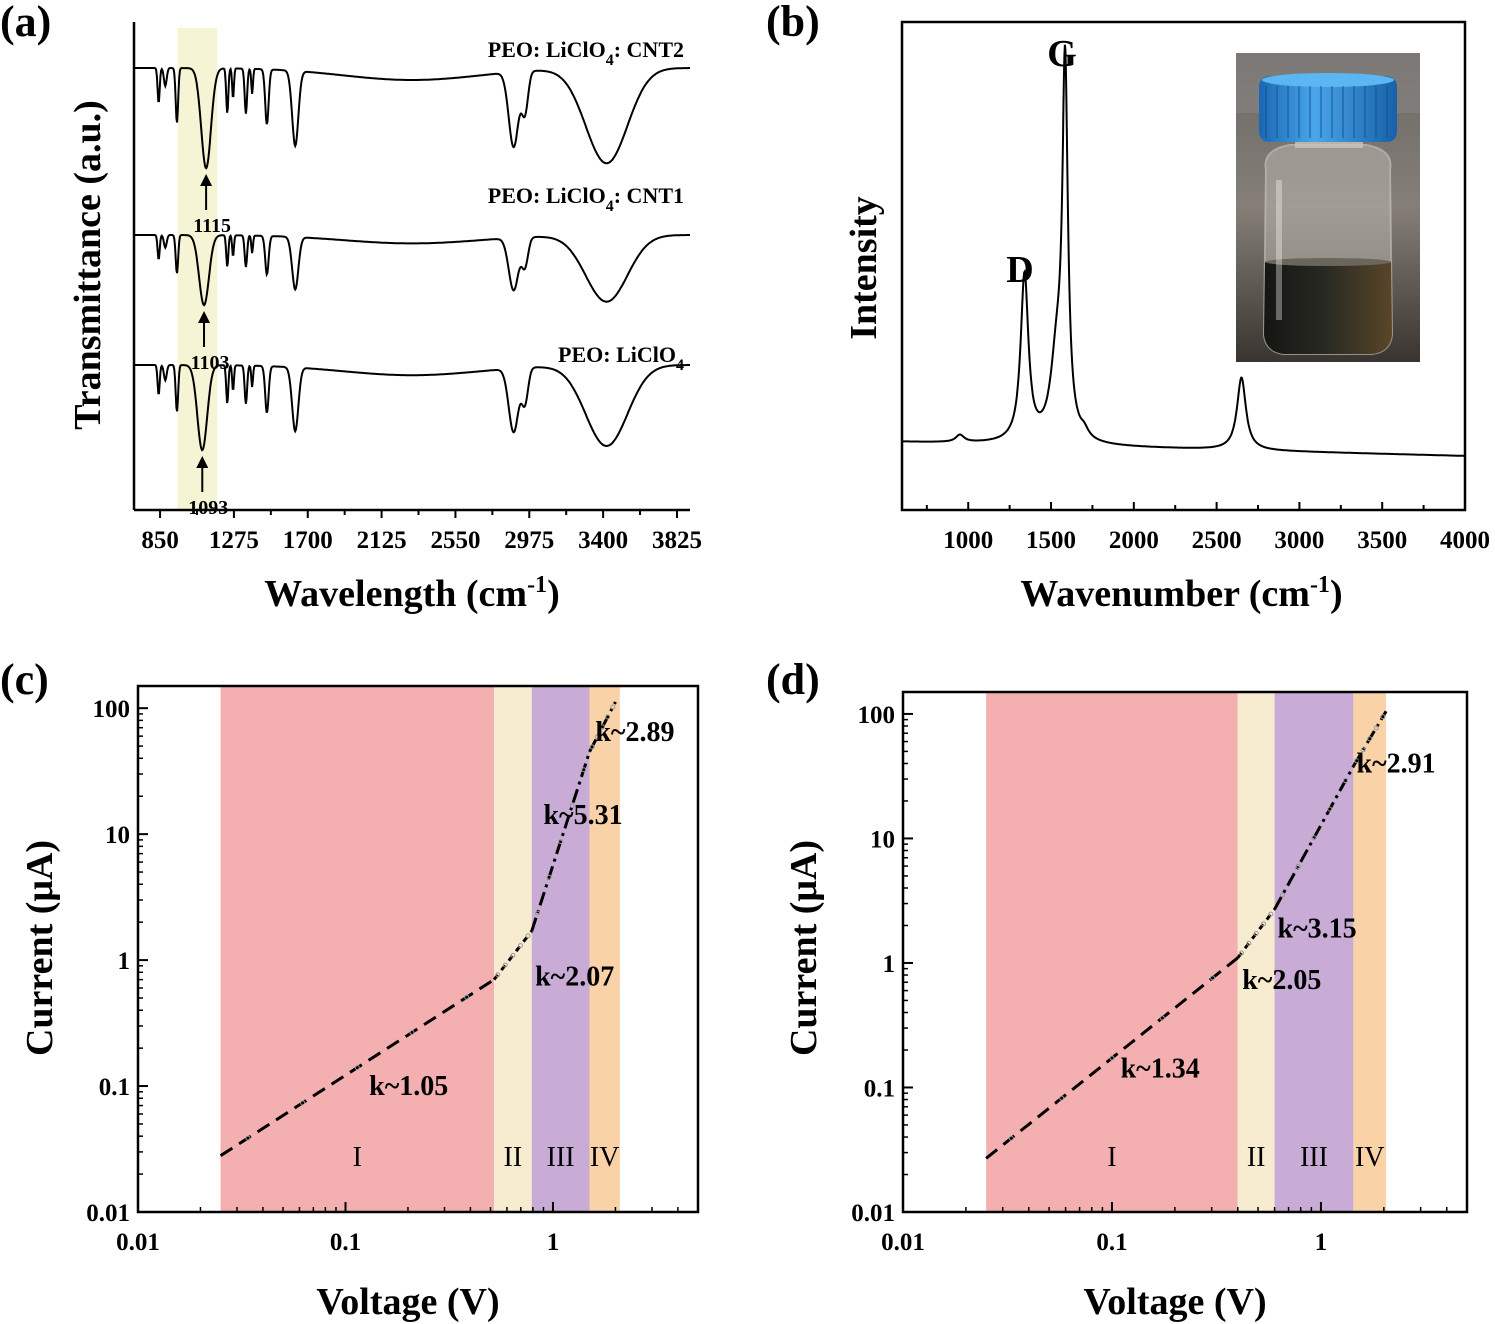 This screenshot has width=1495, height=1324. I want to click on slope-label-1: k~1.05, so click(408, 1086).